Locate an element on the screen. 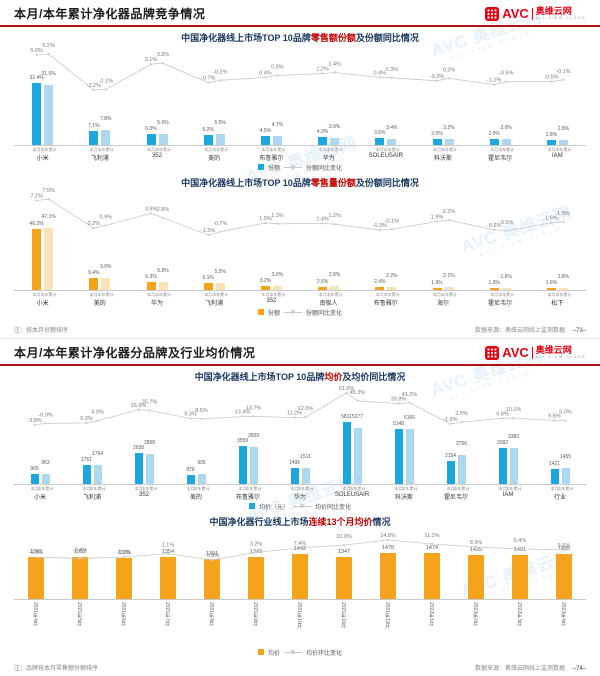 The height and width of the screenshot is (676, 600). svg-text: -1.5% is located at coordinates (450, 420).